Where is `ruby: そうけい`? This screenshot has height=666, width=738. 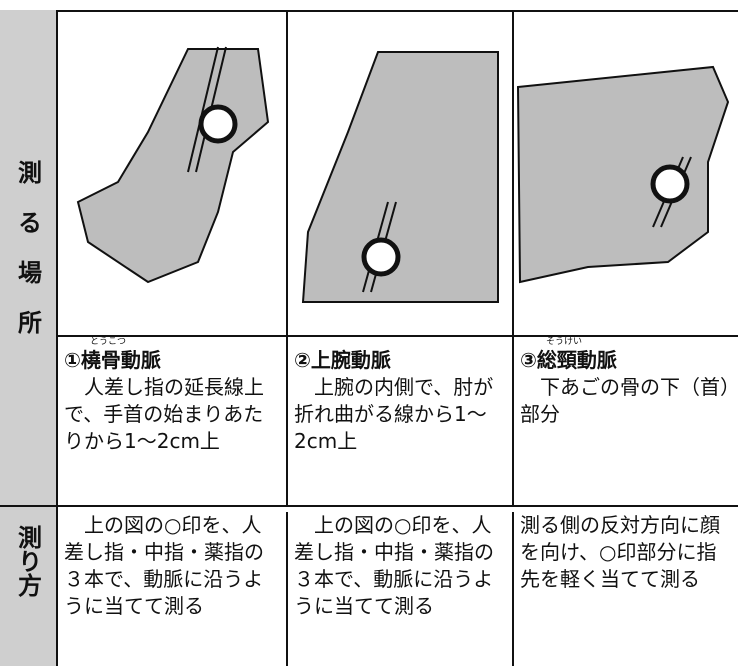
ruby: そうけい is located at coordinates (564, 342).